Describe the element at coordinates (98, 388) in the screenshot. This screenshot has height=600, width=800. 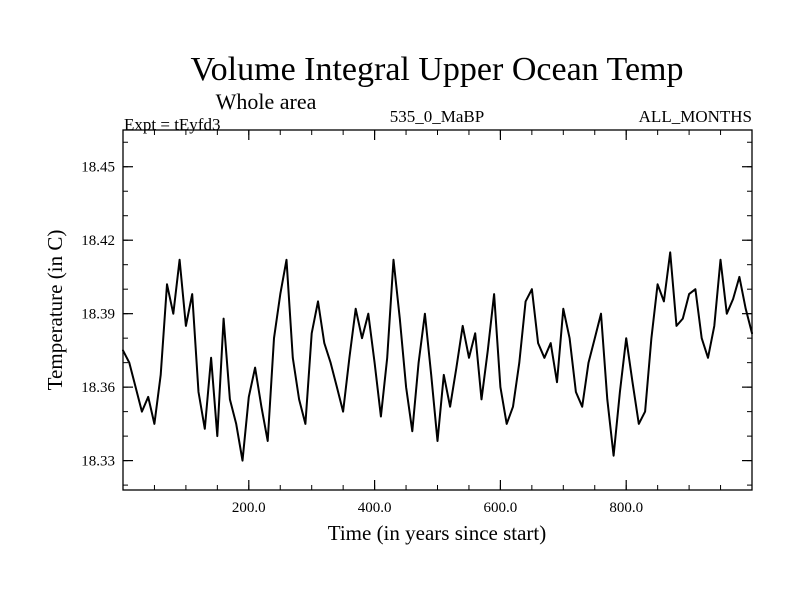
I see `y-tick-label: 18.36` at that location.